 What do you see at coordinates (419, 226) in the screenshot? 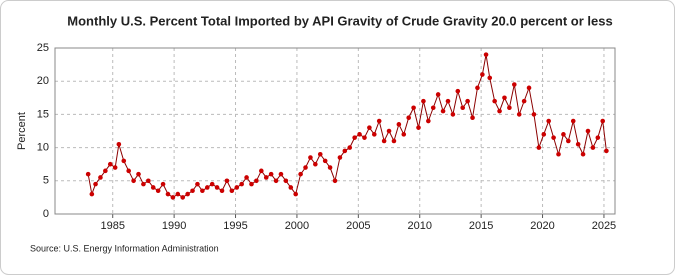
I see `x-tick-label: 2010` at bounding box center [419, 226].